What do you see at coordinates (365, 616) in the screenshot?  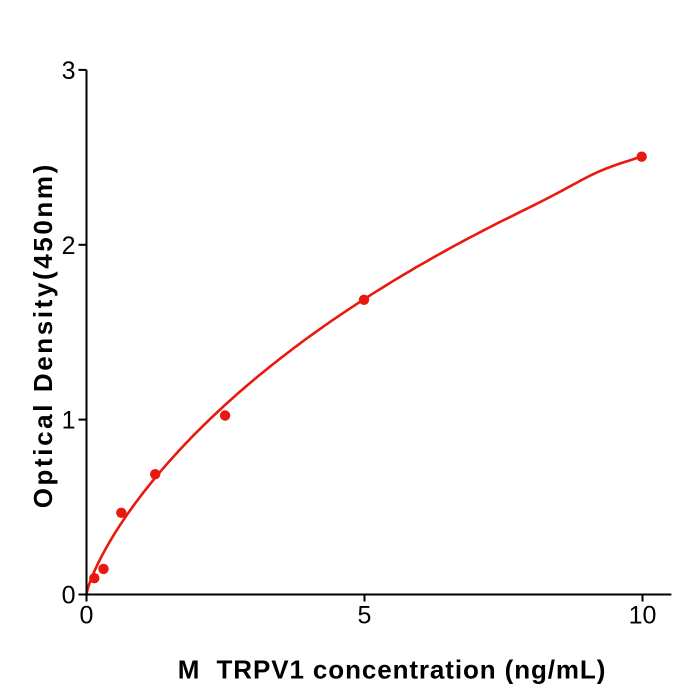 I see `svg-text: 5` at bounding box center [365, 616].